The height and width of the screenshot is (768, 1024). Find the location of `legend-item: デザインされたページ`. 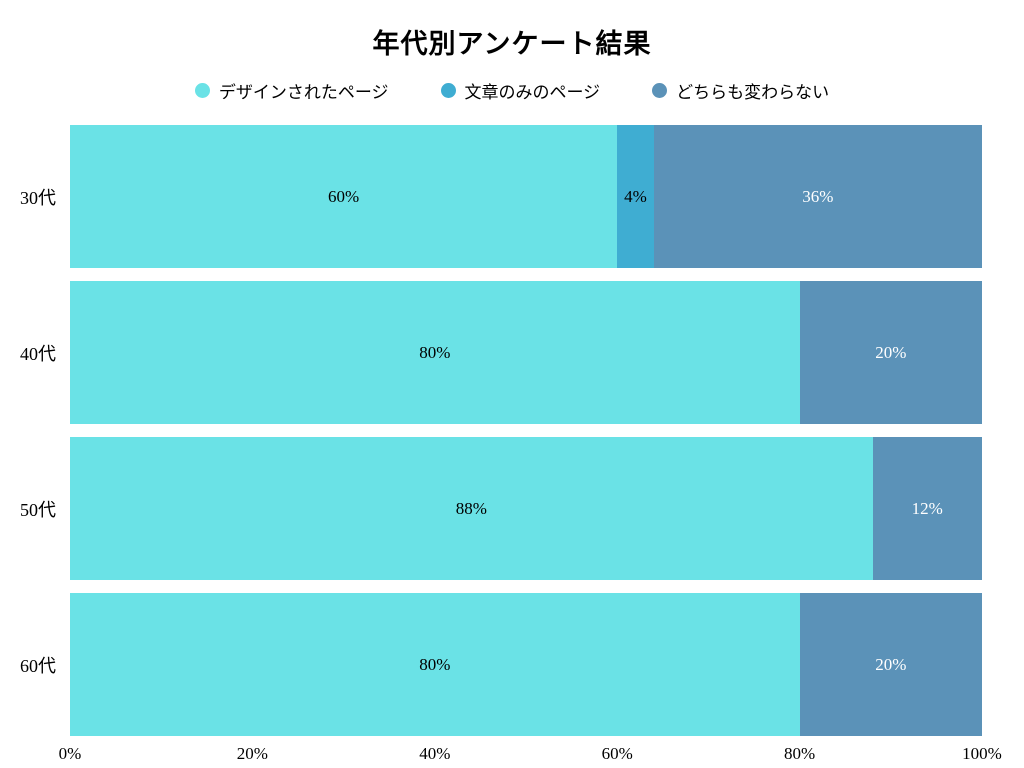

legend-item: デザインされたページ is located at coordinates (291, 90).